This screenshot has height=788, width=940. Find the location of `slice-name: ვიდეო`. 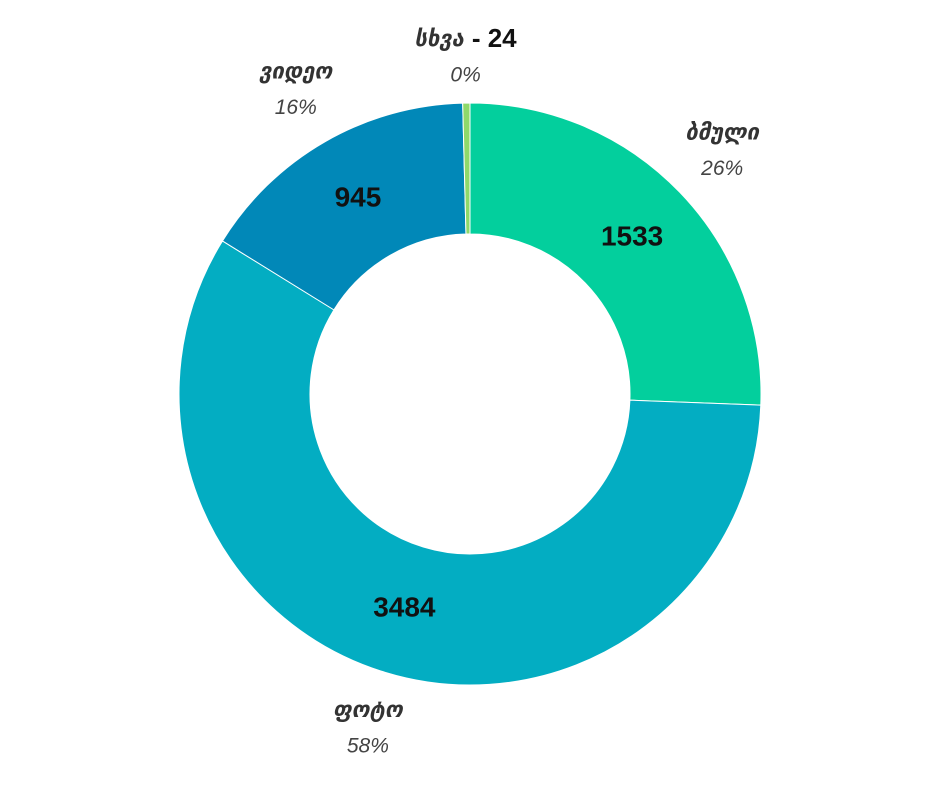

slice-name: ვიდეო is located at coordinates (296, 70).